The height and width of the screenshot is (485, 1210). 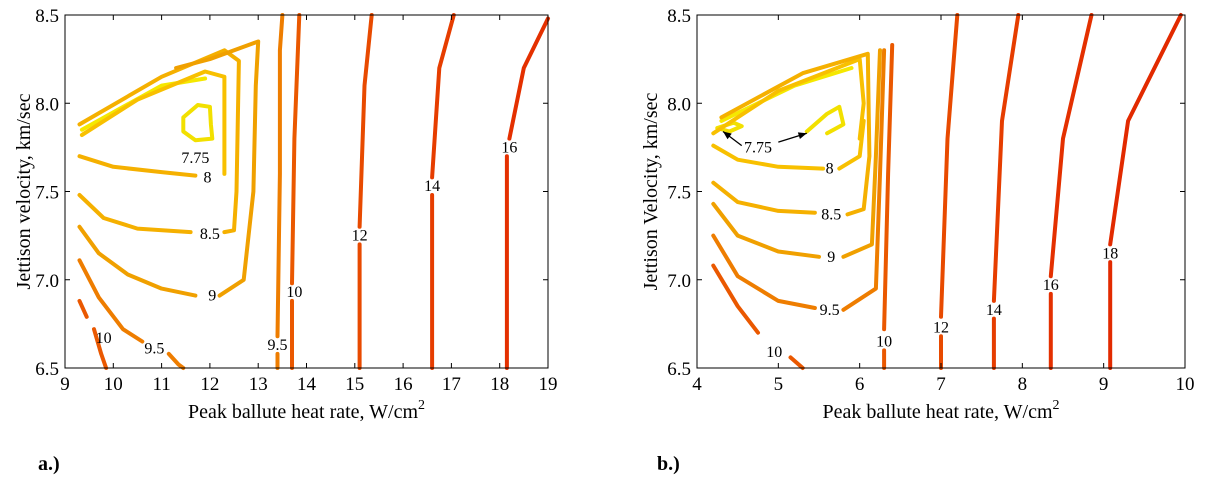 What do you see at coordinates (195, 158) in the screenshot?
I see `contour-label: 7.75` at bounding box center [195, 158].